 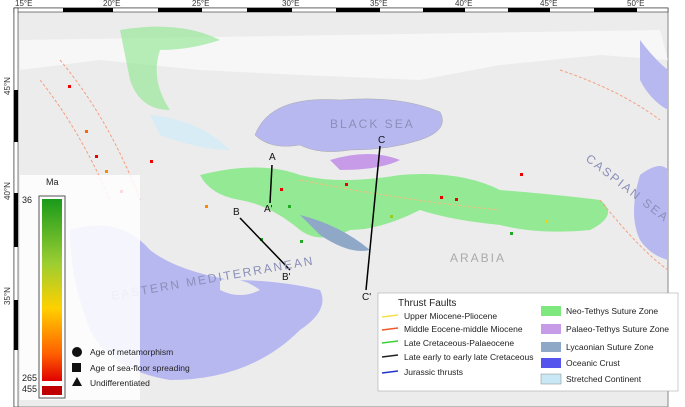 I want to click on zone-legend-label: Oceanic Crust, so click(x=593, y=363).